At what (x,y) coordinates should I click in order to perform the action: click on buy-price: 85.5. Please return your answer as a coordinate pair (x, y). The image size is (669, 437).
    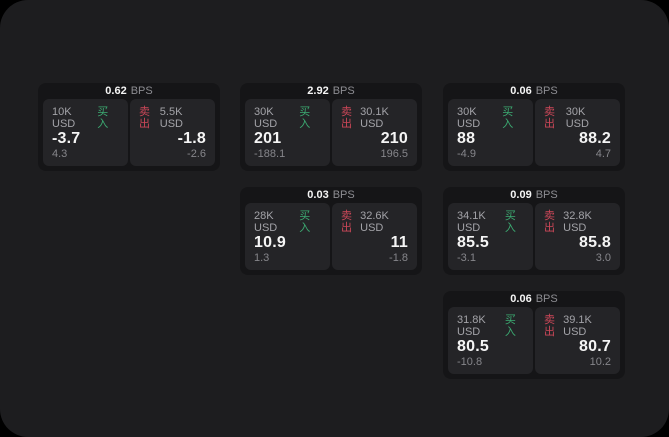
    Looking at the image, I should click on (473, 242).